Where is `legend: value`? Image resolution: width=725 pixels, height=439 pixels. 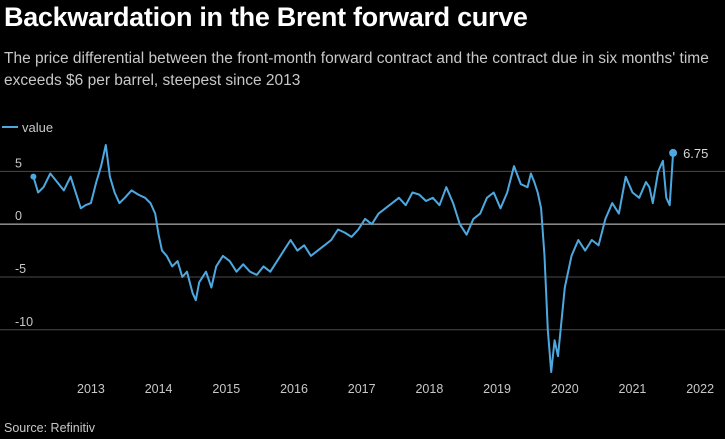 legend: value is located at coordinates (27, 127).